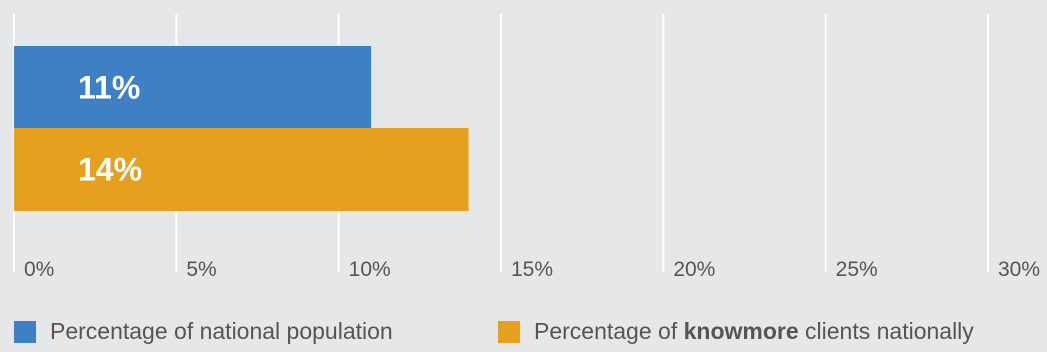 The image size is (1047, 352). Describe the element at coordinates (509, 331) in the screenshot. I see `legend-swatch-orange` at that location.